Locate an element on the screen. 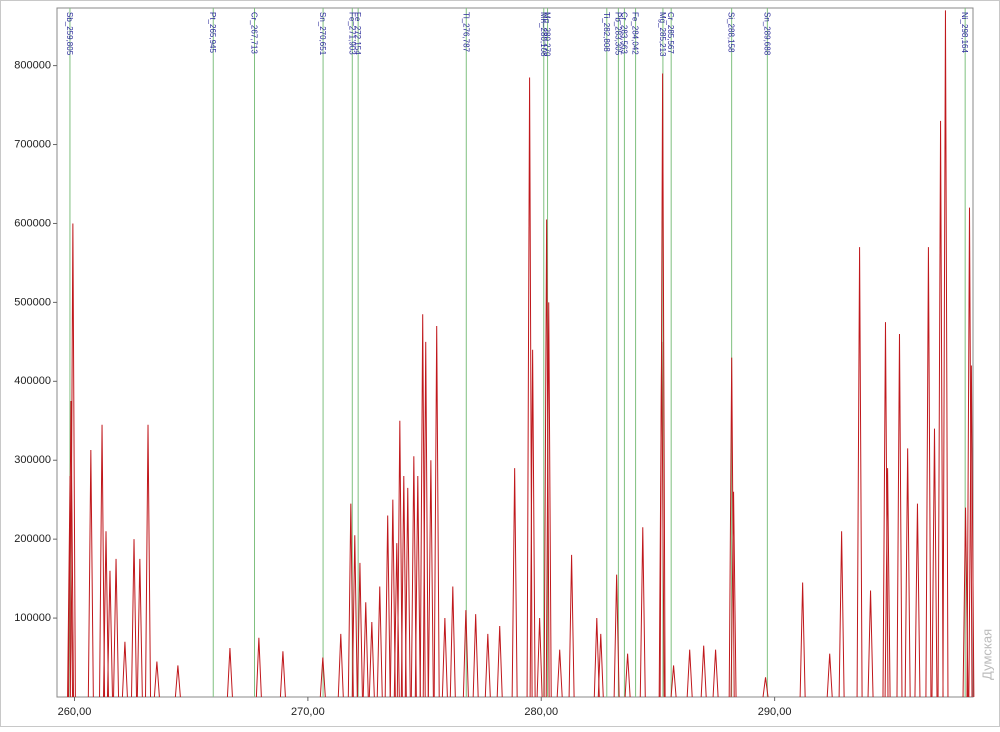  x-tick-label: 260,00 is located at coordinates (75, 712).